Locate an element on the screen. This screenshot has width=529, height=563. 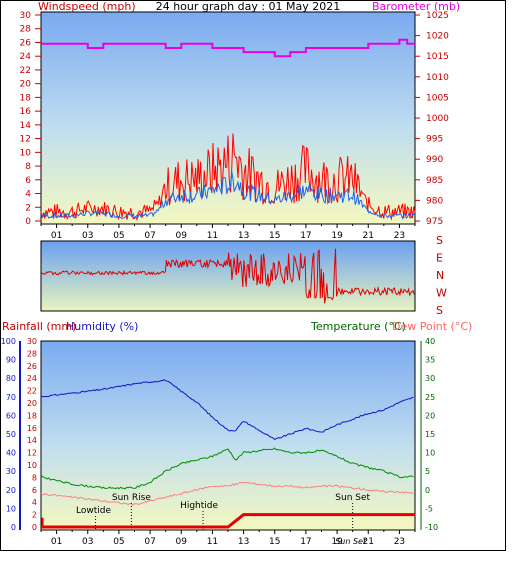
humidity-tick-label: 10 is located at coordinates (11, 508).